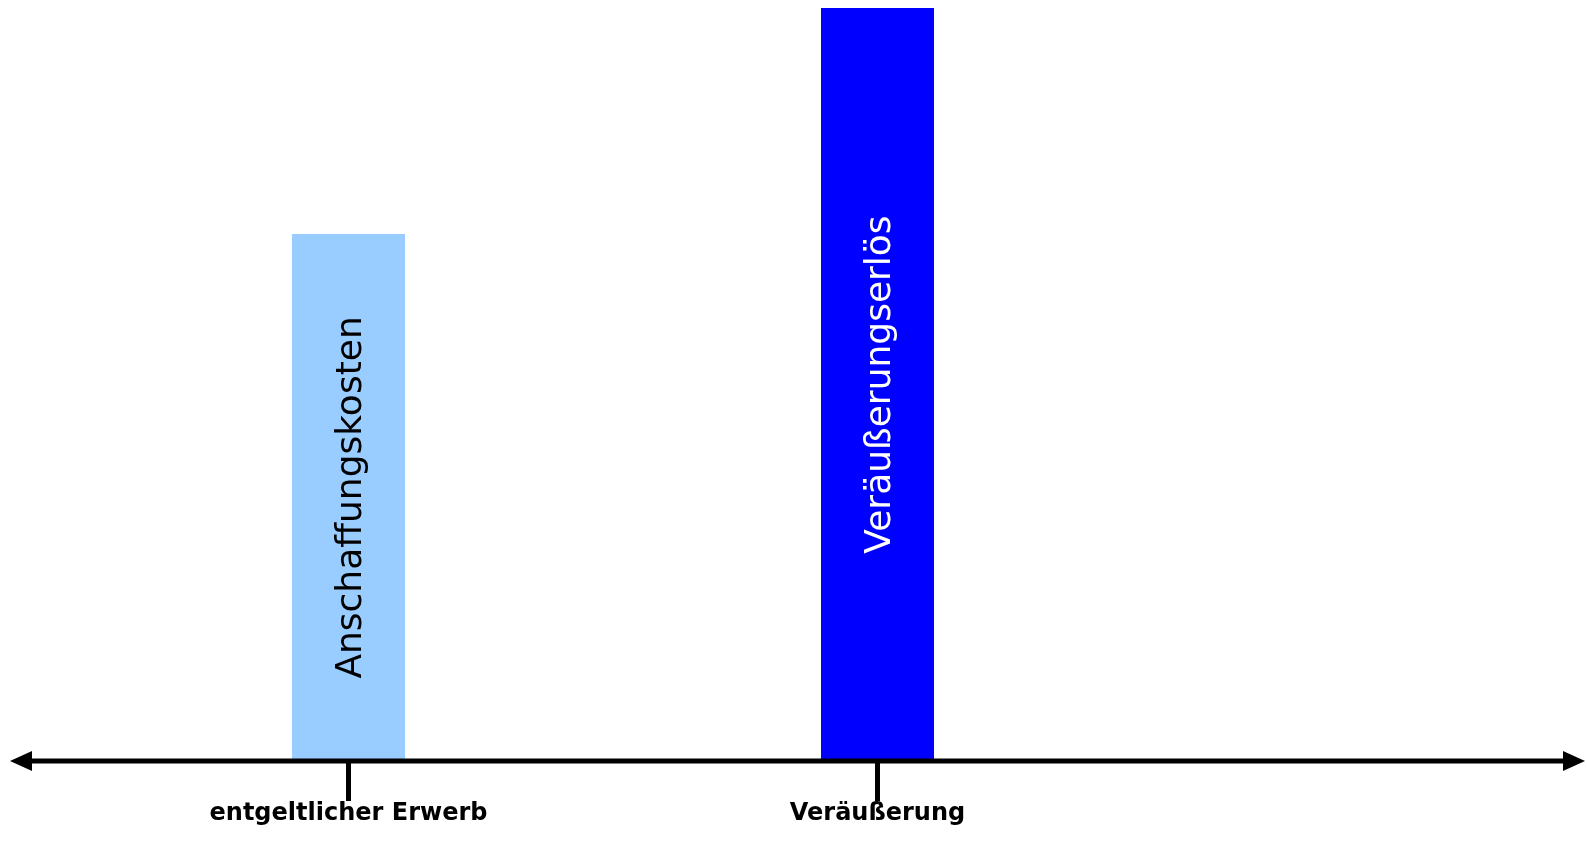 The width and height of the screenshot is (1587, 848). I want to click on x-tick-label: entgeltlicher Erwerb, so click(348, 812).